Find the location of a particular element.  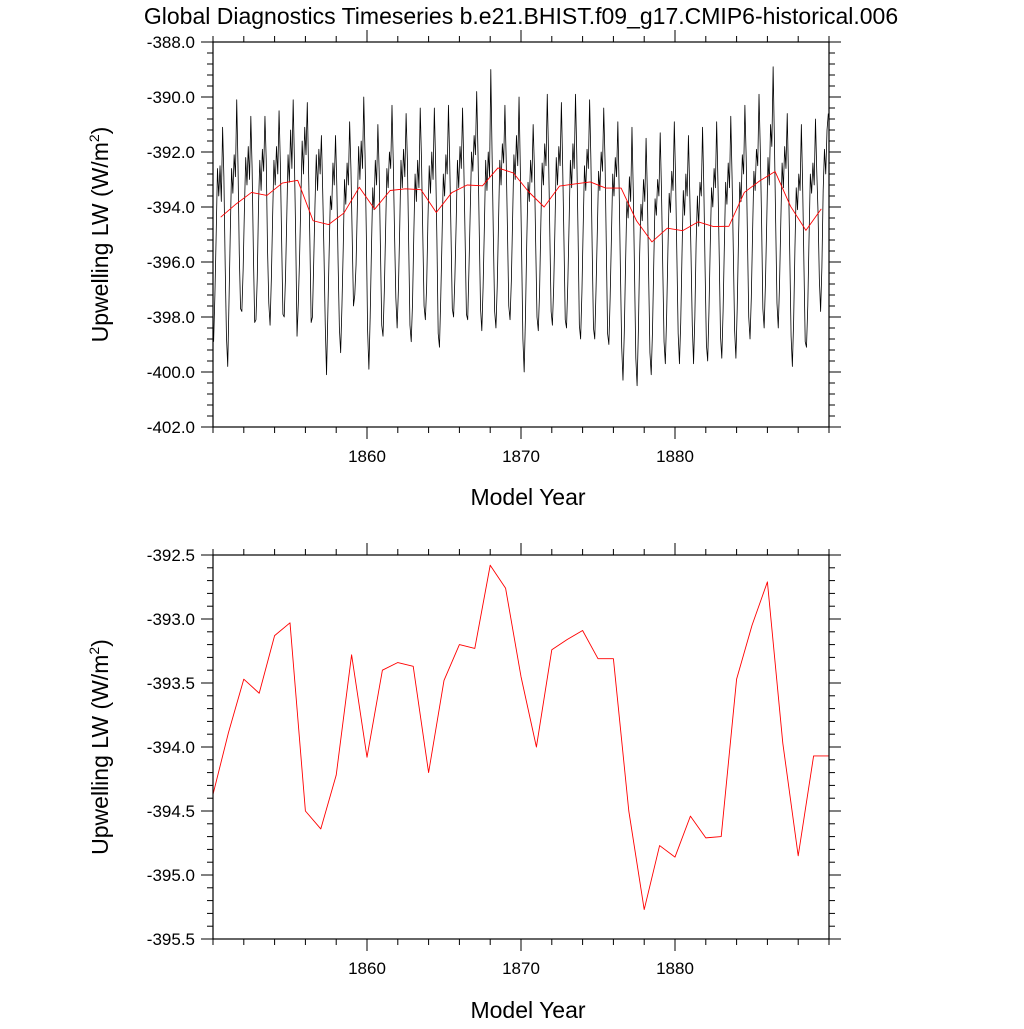

y-tick-label: -395.5 is located at coordinates (171, 939).